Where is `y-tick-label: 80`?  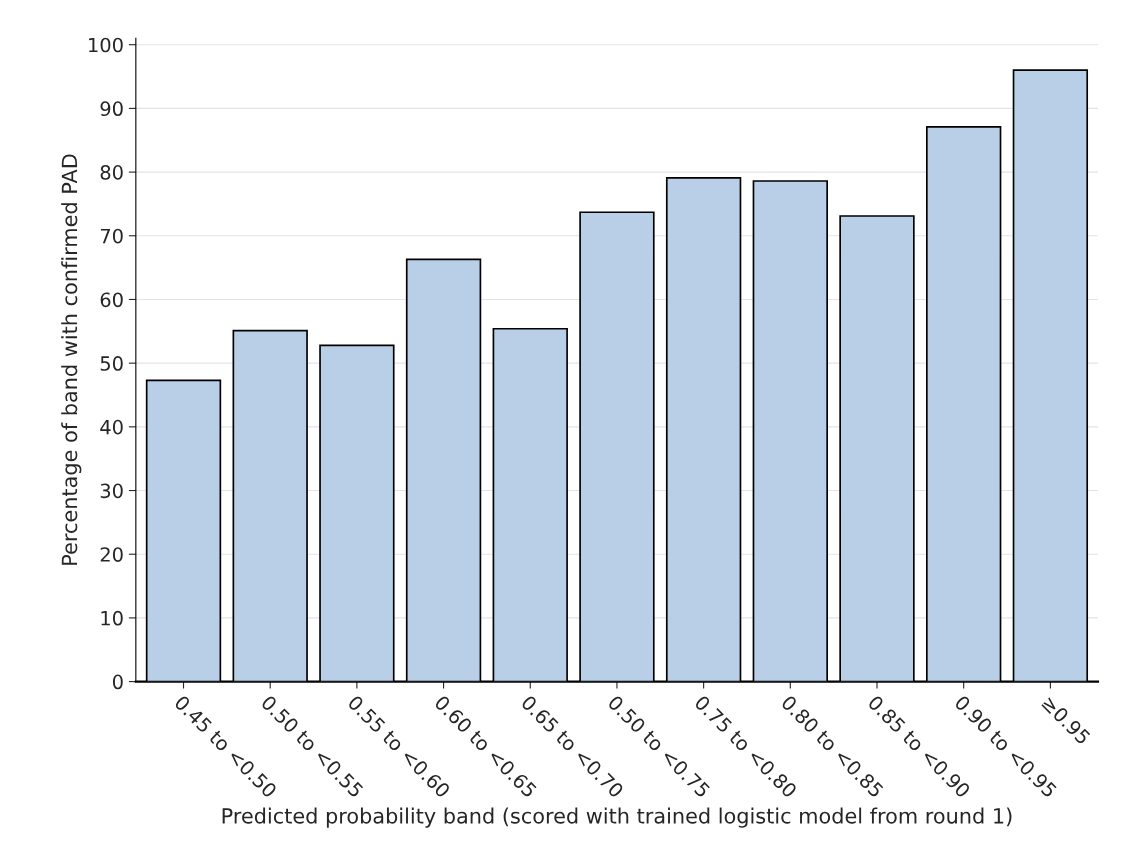 y-tick-label: 80 is located at coordinates (111, 172).